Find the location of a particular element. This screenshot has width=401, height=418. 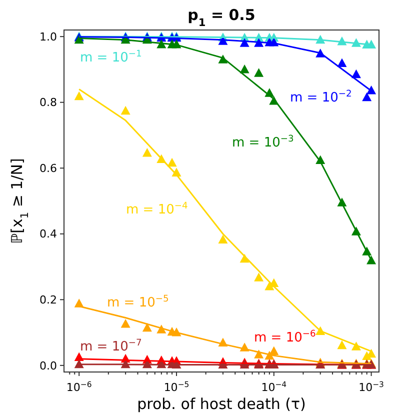

chart-title: p$_{1}$ = 0.5 is located at coordinates (222, 17).